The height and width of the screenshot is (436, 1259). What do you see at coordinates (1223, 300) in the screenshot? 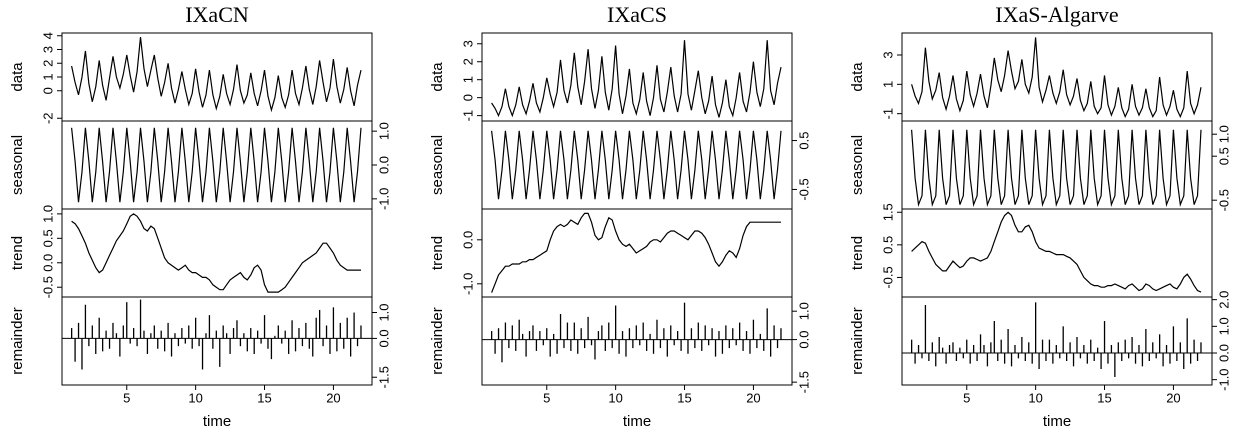
I see `y-tick-label: 2.0` at bounding box center [1223, 300].